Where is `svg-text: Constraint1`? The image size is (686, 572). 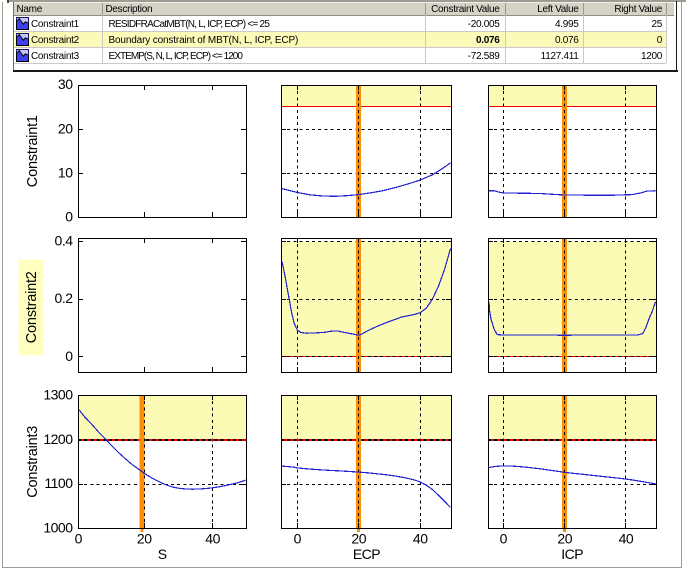 svg-text: Constraint1 is located at coordinates (33, 151).